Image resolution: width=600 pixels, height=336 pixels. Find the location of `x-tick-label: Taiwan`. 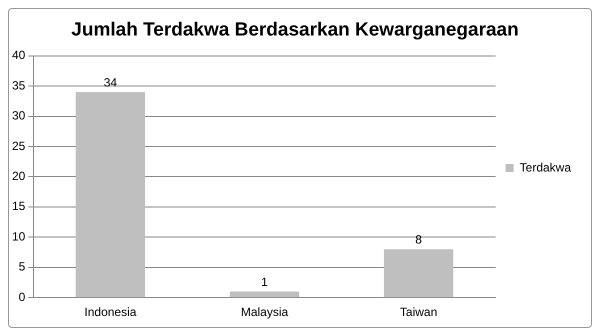

x-tick-label: Taiwan is located at coordinates (419, 312).